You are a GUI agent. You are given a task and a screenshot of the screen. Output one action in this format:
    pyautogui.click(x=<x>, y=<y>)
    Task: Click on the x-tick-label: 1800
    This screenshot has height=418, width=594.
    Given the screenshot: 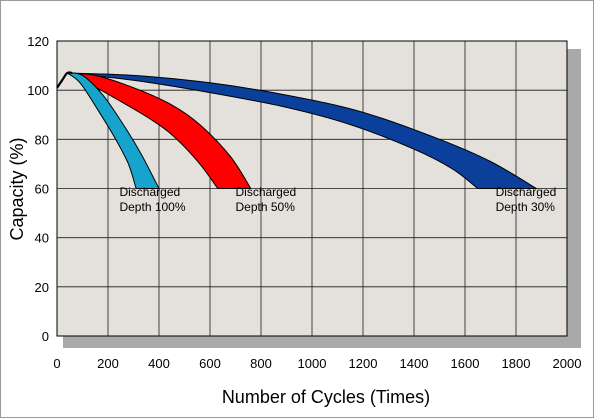 What is the action you would take?
    pyautogui.click(x=516, y=363)
    